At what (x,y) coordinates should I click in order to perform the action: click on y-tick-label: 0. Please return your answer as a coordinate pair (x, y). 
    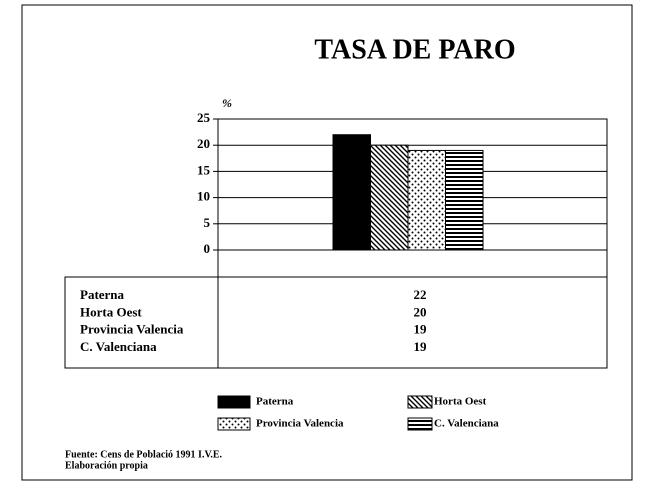
    Looking at the image, I should click on (207, 248).